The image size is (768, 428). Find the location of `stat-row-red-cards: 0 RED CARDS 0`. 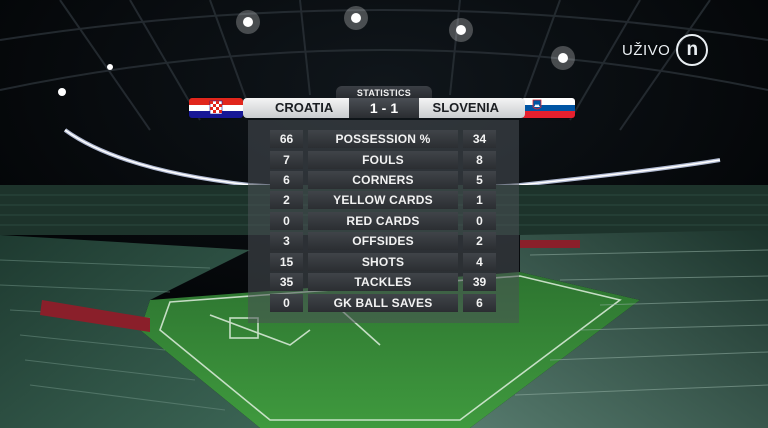

stat-row-red-cards: 0 RED CARDS 0 is located at coordinates (383, 221).